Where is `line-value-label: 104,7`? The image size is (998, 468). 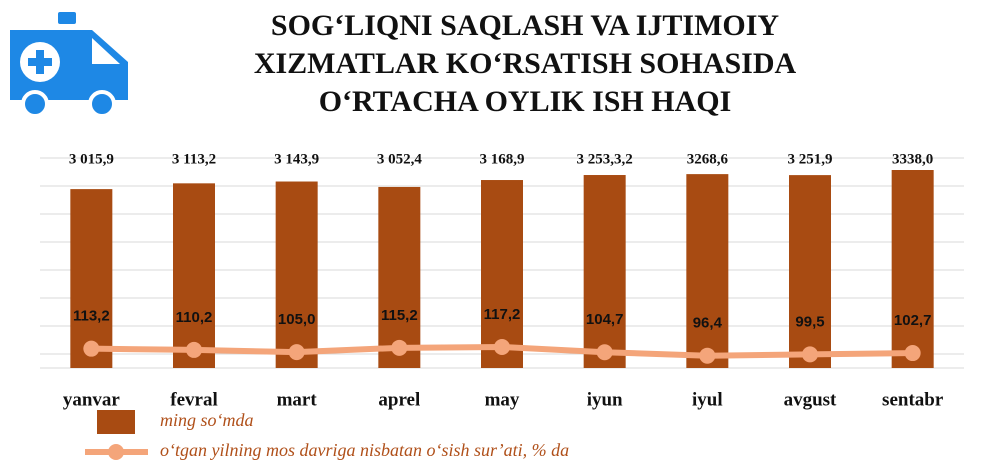 line-value-label: 104,7 is located at coordinates (605, 319).